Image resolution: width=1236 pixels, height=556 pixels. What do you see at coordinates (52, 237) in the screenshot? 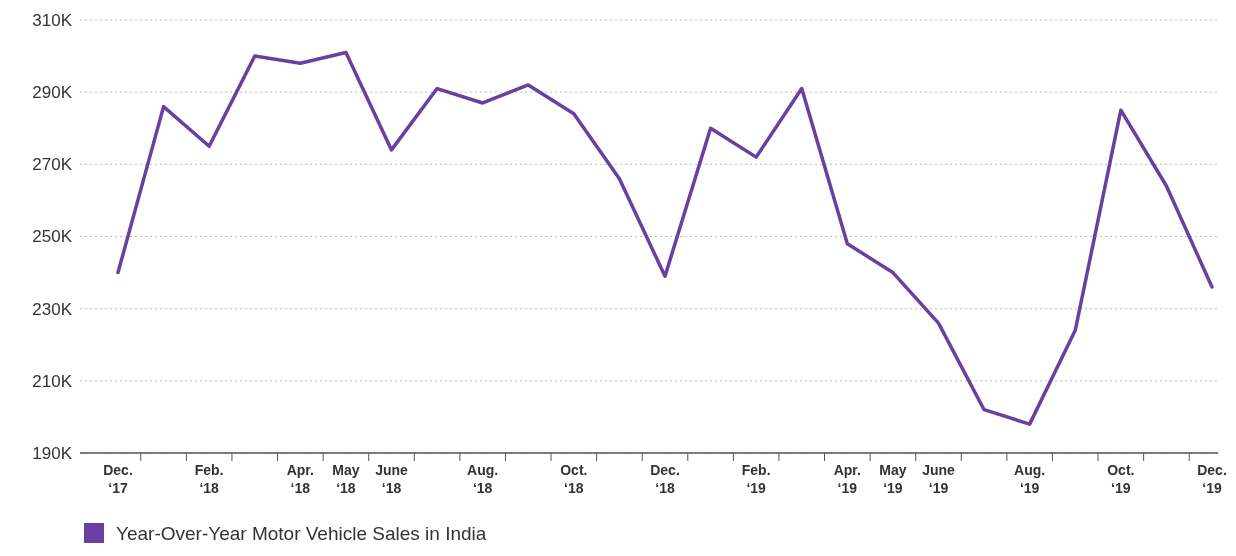
I see `y-tick-label: 250K` at bounding box center [52, 237].